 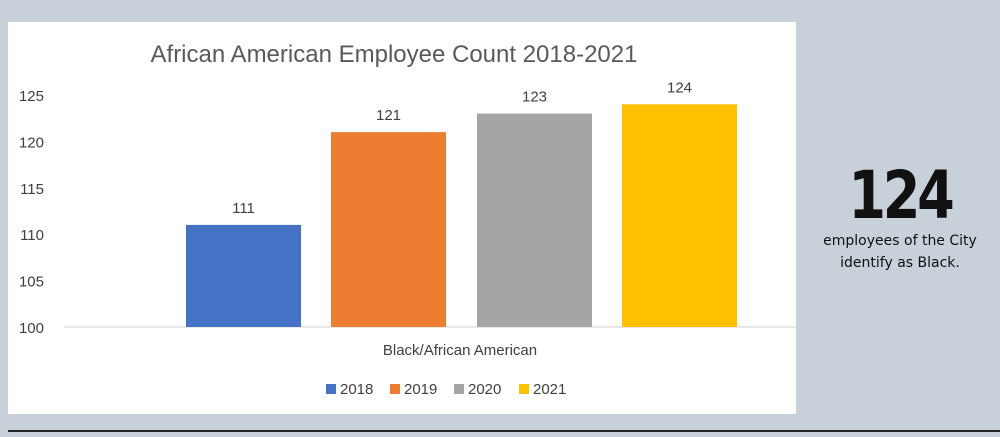 I want to click on legend-label-2020: 2020, so click(x=484, y=389).